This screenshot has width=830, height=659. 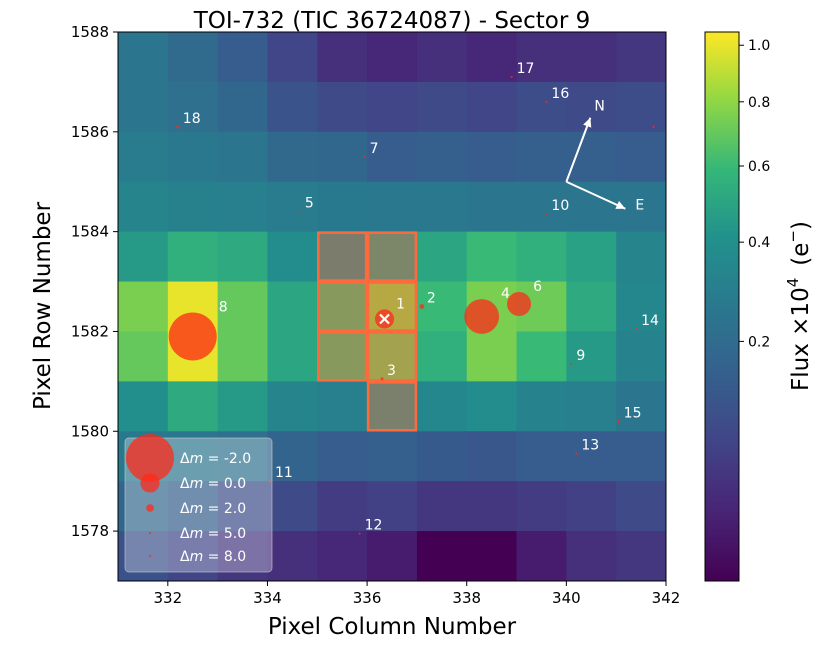 What do you see at coordinates (416, 594) in the screenshot?
I see `x-axis-ticks: 332 334 336 338 340 342` at bounding box center [416, 594].